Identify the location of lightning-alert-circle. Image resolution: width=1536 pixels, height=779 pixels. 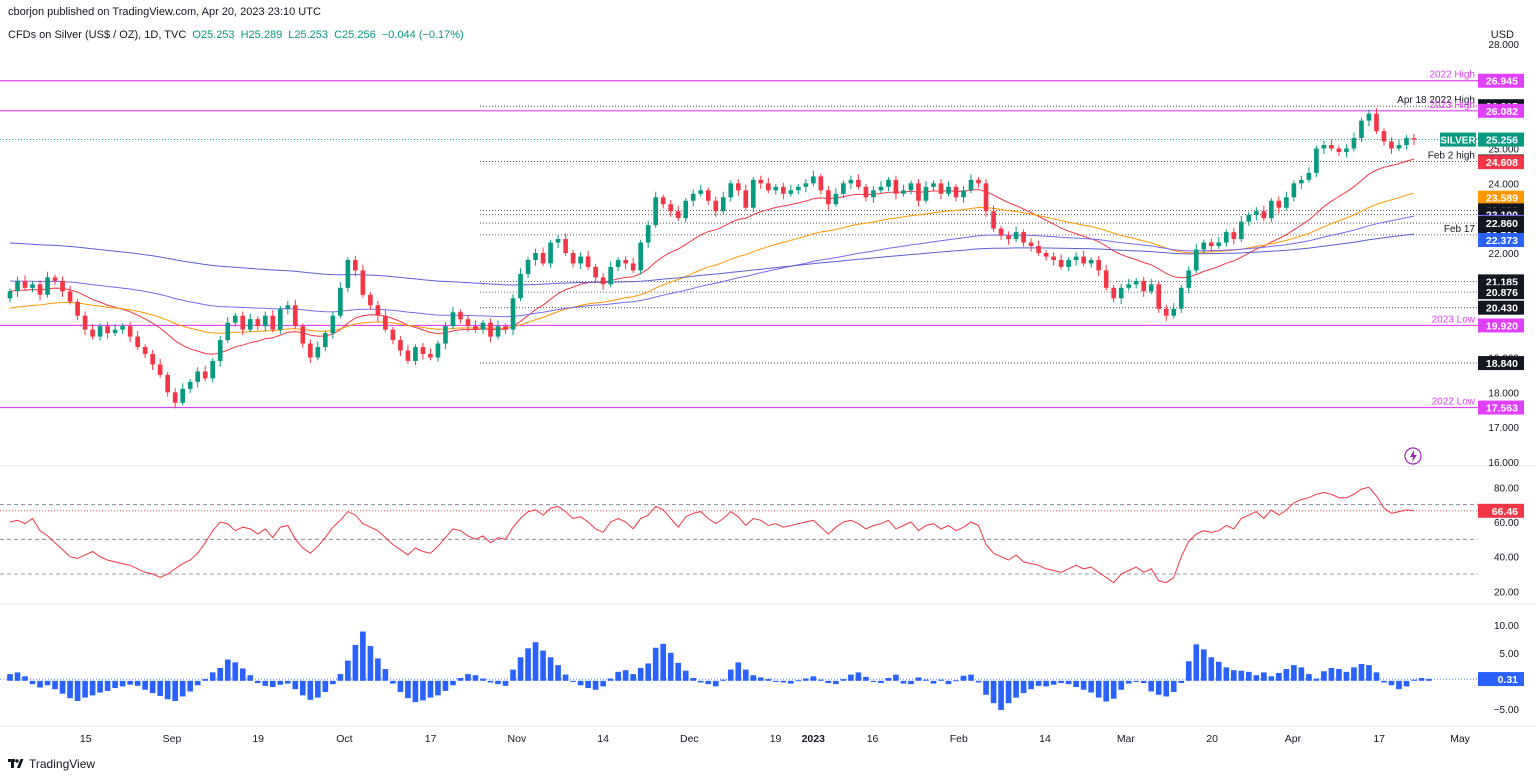
(1413, 456).